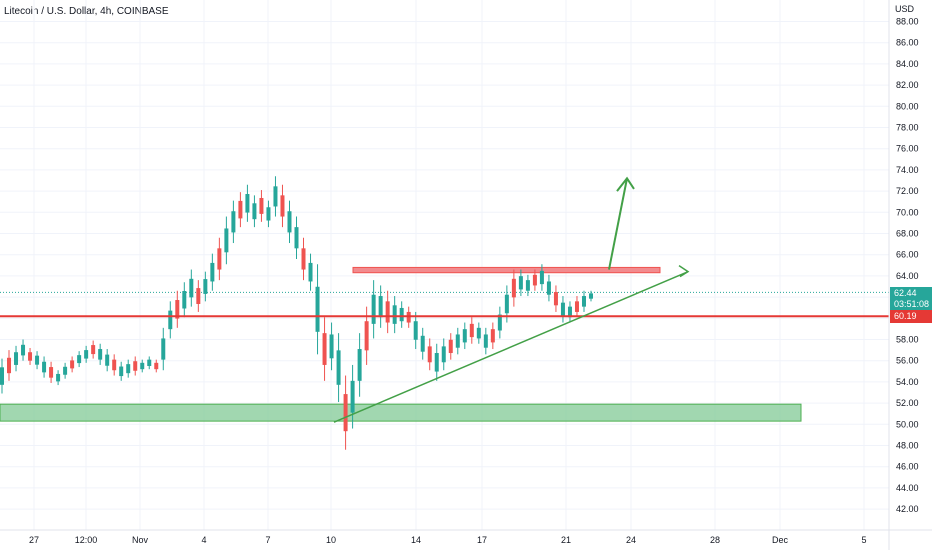 This screenshot has width=932, height=550. Describe the element at coordinates (912, 304) in the screenshot. I see `bar-countdown: 03:51:08` at that location.